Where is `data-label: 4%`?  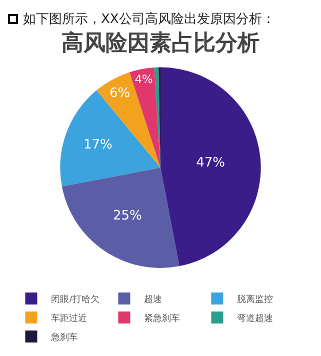 data-label: 4% is located at coordinates (144, 79).